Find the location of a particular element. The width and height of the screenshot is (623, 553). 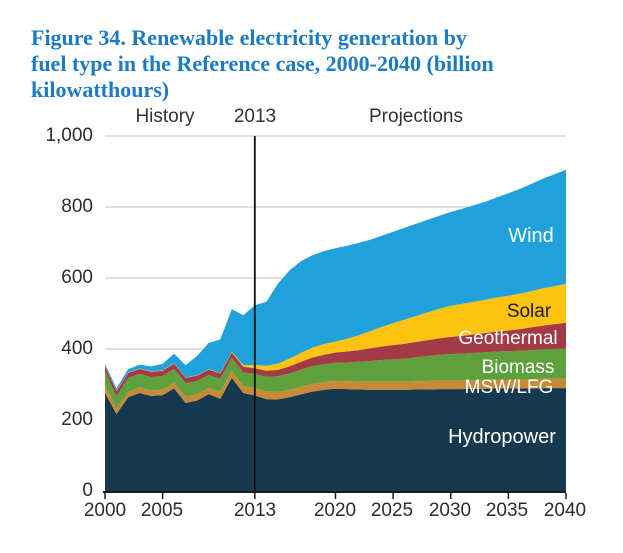

y-tick-200: 200 is located at coordinates (77, 419).